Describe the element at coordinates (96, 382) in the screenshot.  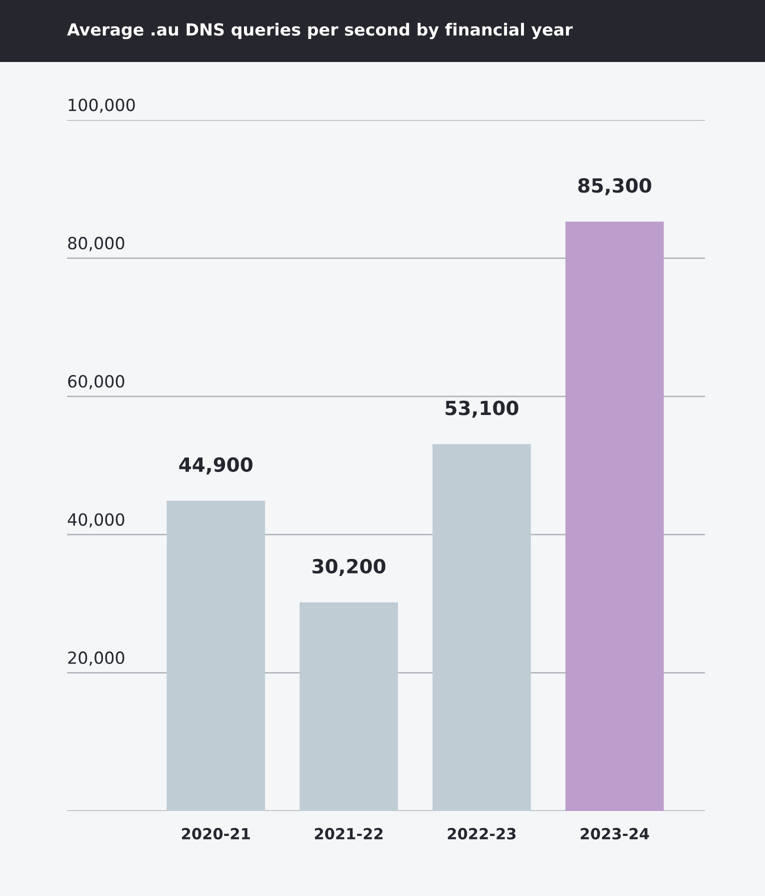
I see `y-tick-label: 60,000` at that location.